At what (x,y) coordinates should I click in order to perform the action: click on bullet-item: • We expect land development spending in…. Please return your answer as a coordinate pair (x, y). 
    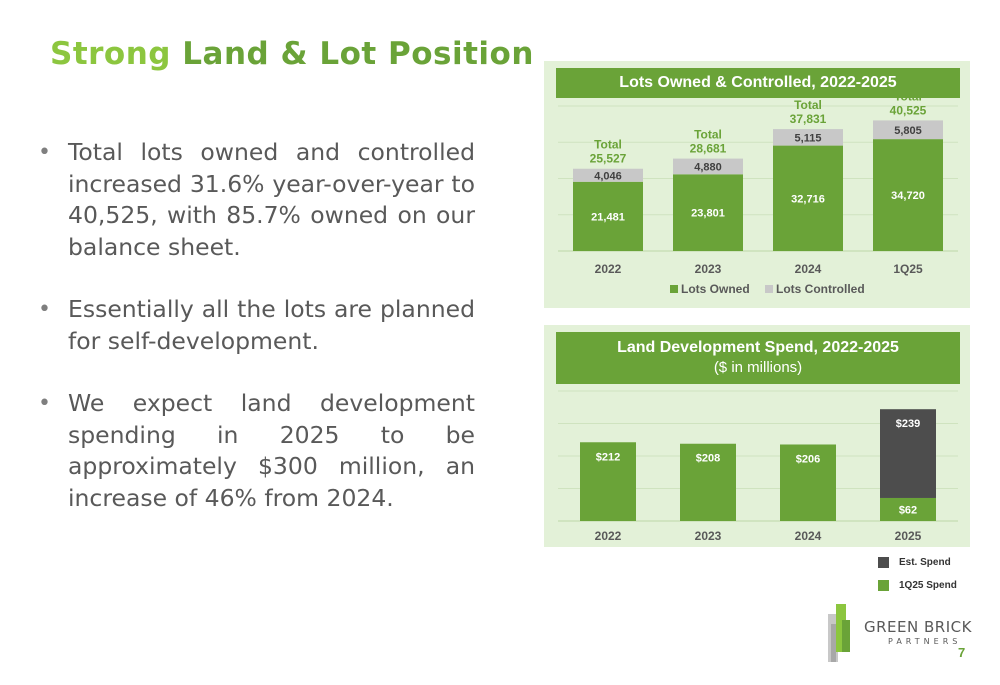
    Looking at the image, I should click on (256, 451).